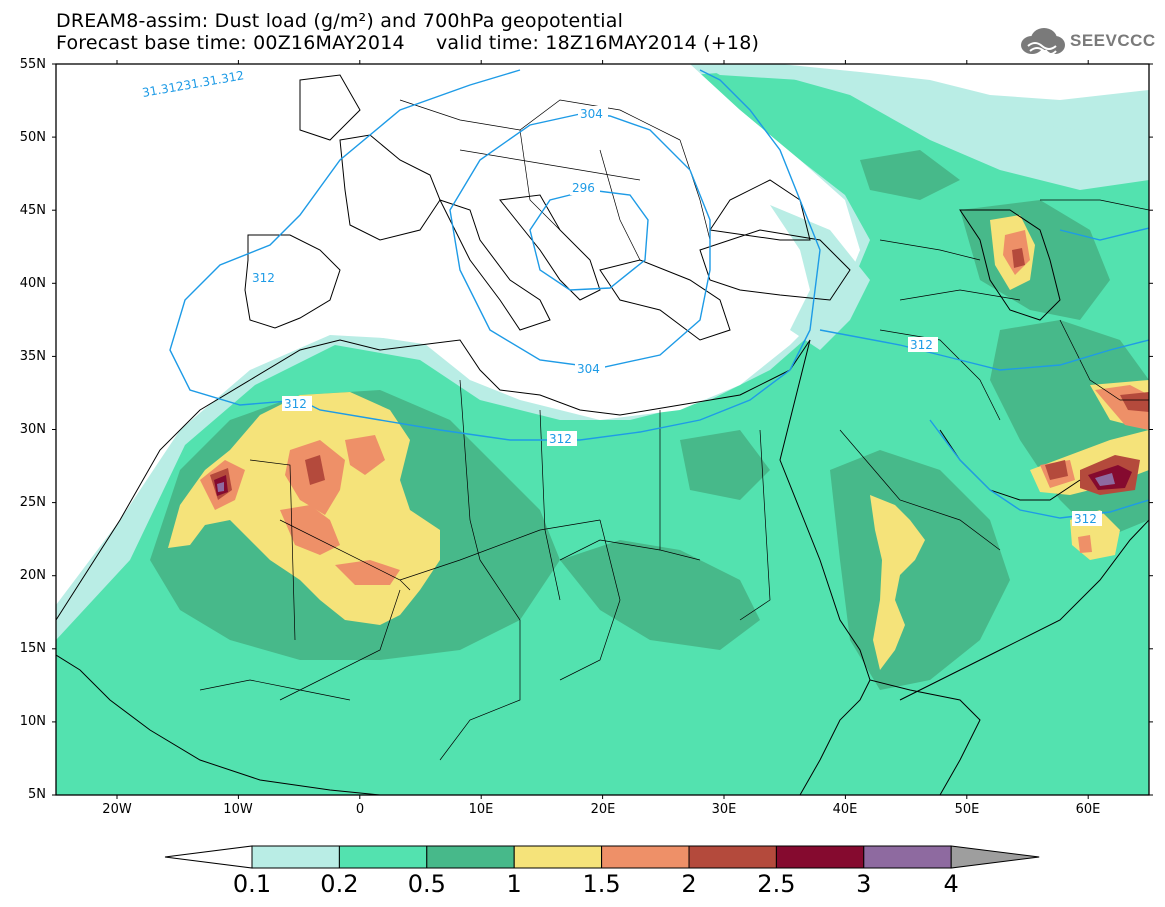  Describe the element at coordinates (689, 884) in the screenshot. I see `colorbar-tick-label: 2` at that location.